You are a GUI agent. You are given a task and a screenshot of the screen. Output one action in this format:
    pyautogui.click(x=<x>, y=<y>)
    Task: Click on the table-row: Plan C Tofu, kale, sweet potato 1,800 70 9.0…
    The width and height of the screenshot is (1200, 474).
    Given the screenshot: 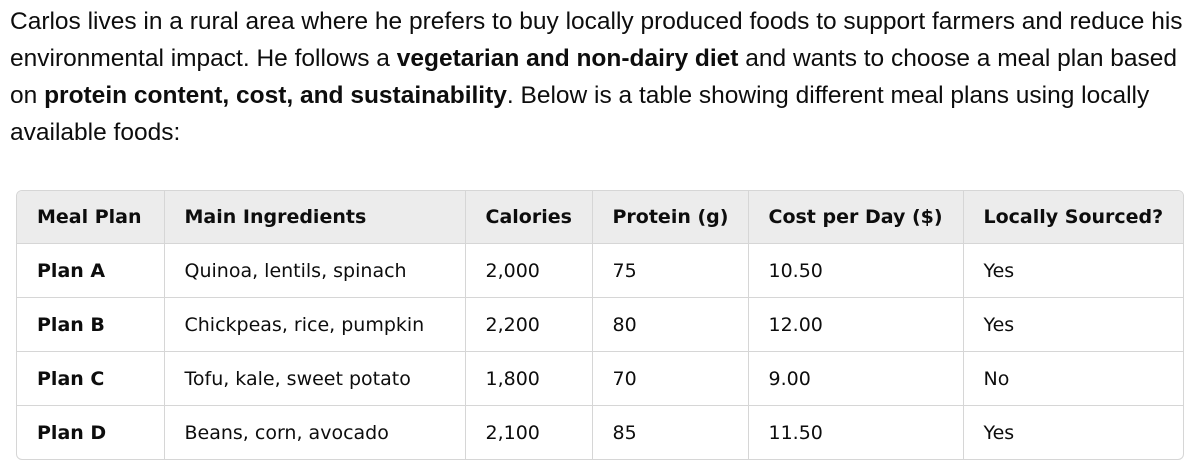 What is the action you would take?
    pyautogui.click(x=600, y=378)
    